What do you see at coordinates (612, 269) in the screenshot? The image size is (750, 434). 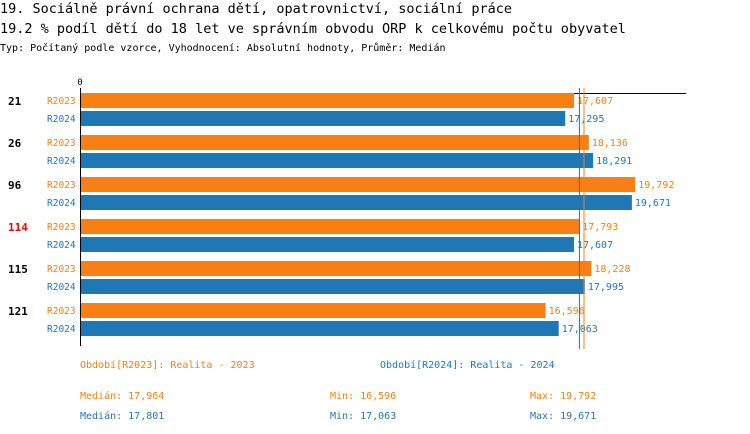 I see `data-label: 18,228` at bounding box center [612, 269].